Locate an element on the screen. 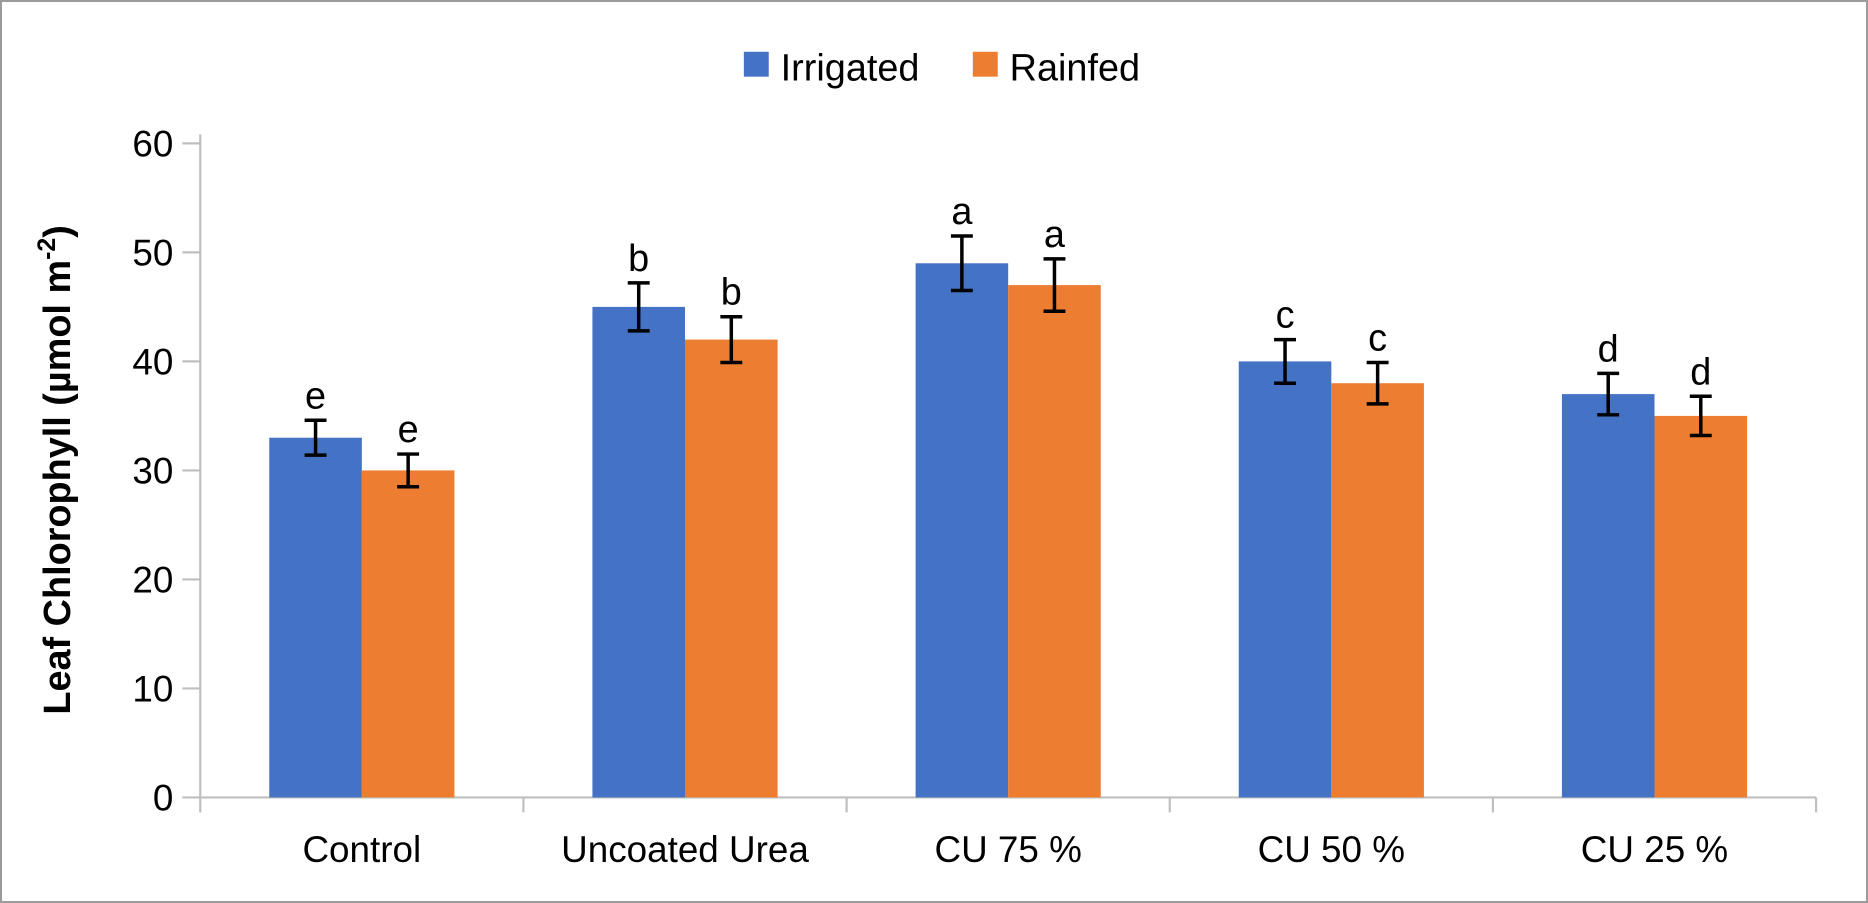 The image size is (1868, 903). y-tick-label: 60 is located at coordinates (152, 143).